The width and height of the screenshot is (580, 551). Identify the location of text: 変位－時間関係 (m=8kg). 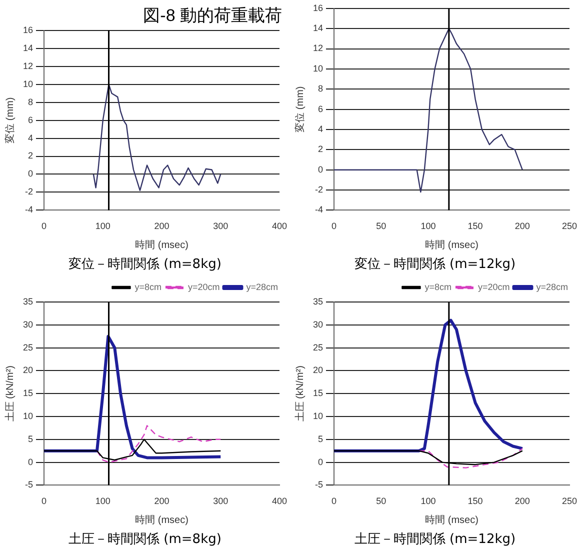
(145, 265).